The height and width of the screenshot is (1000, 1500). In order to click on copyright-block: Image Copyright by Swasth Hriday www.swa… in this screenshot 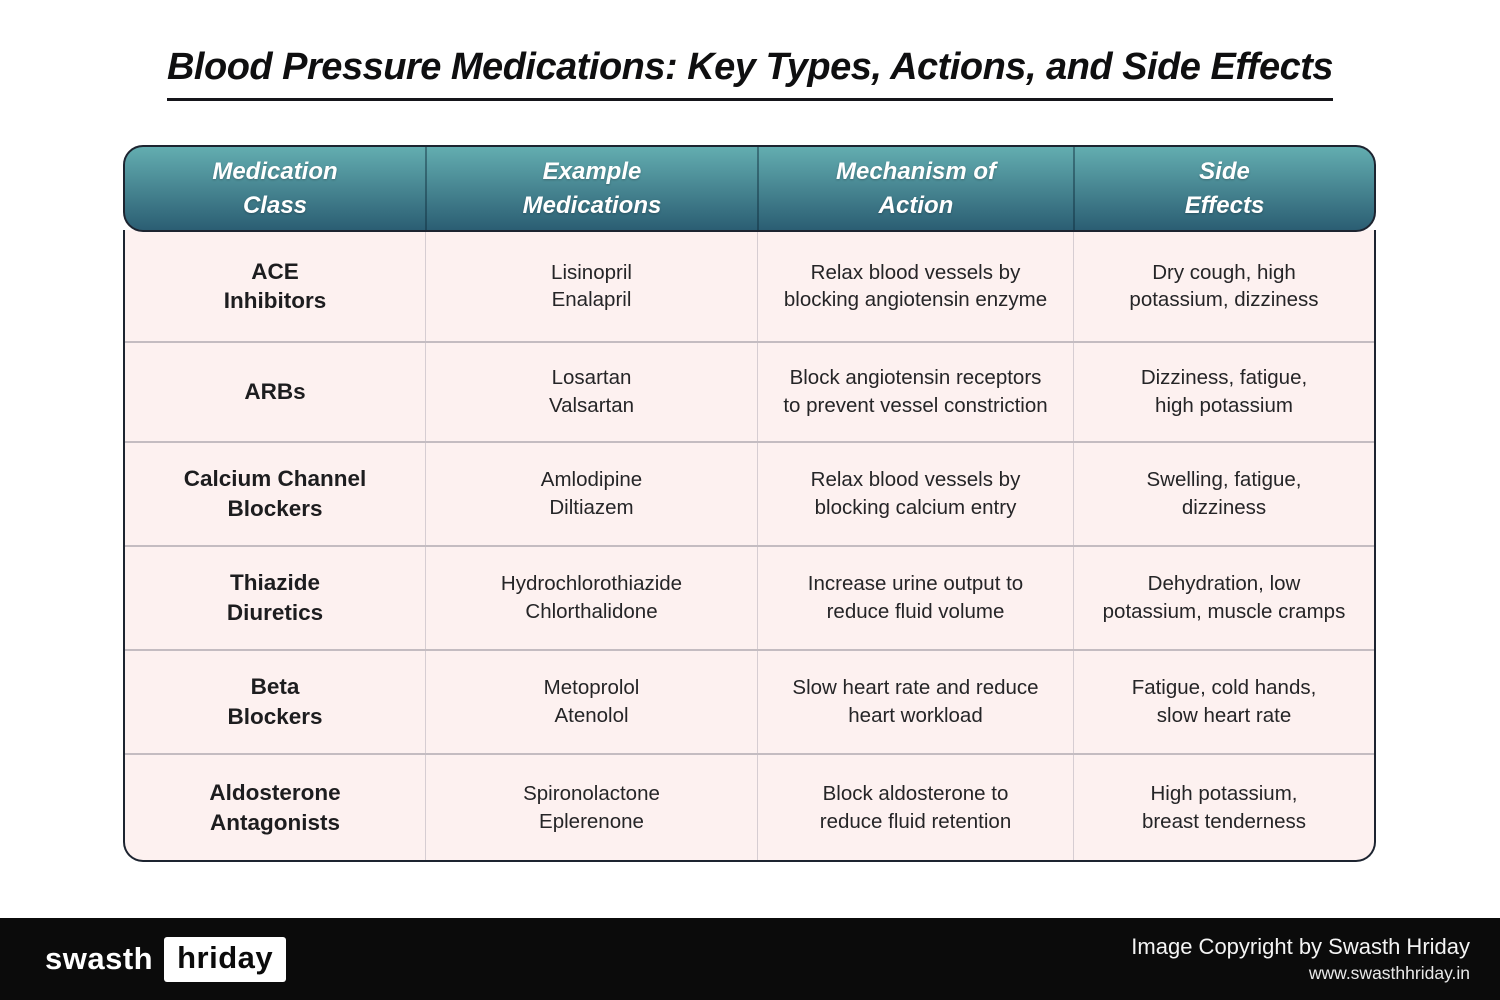, I will do `click(1300, 958)`.